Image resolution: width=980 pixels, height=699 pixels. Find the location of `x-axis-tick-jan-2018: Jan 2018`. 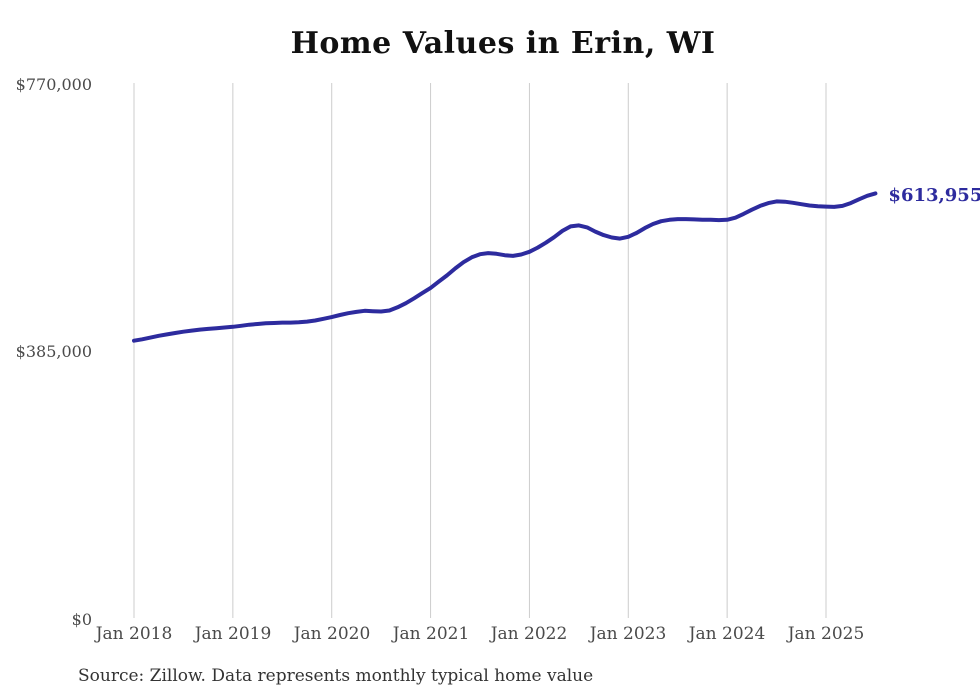

x-axis-tick-jan-2018: Jan 2018 is located at coordinates (134, 634).